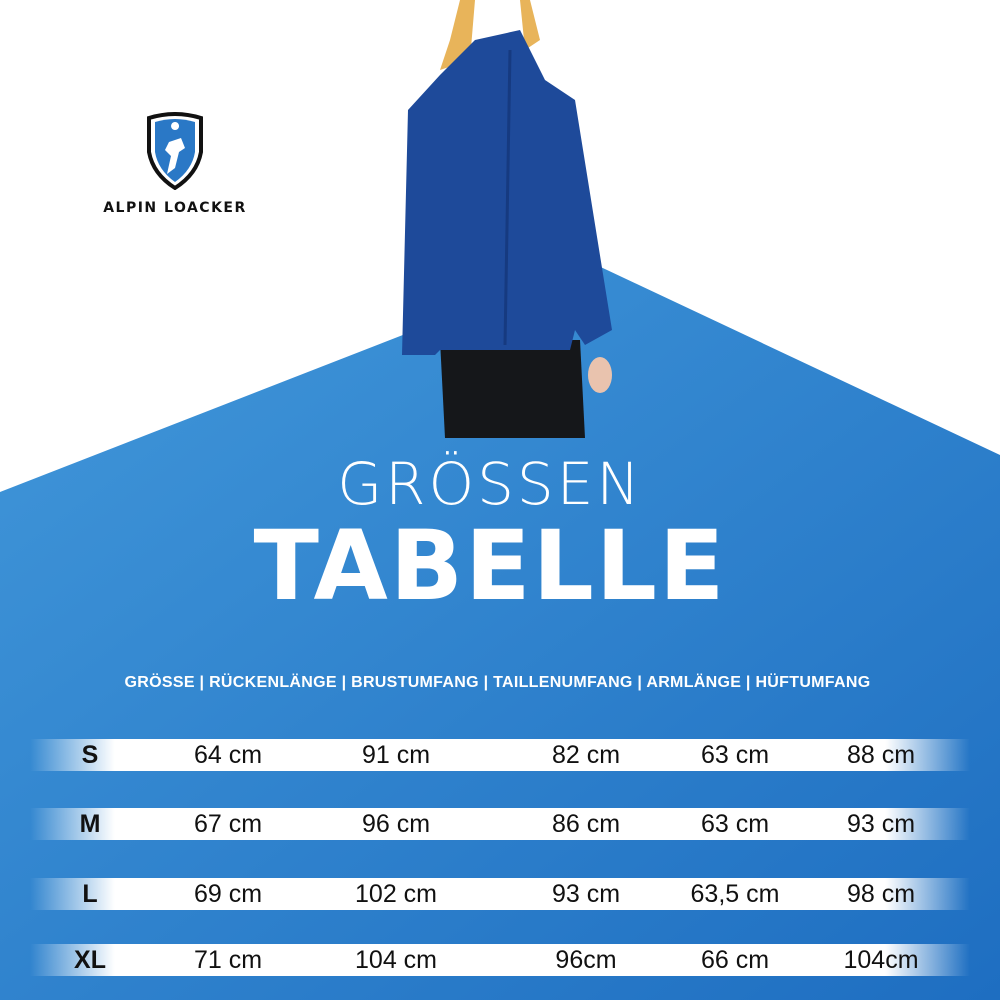  Describe the element at coordinates (228, 894) in the screenshot. I see `measurement-cell: 69 cm` at that location.